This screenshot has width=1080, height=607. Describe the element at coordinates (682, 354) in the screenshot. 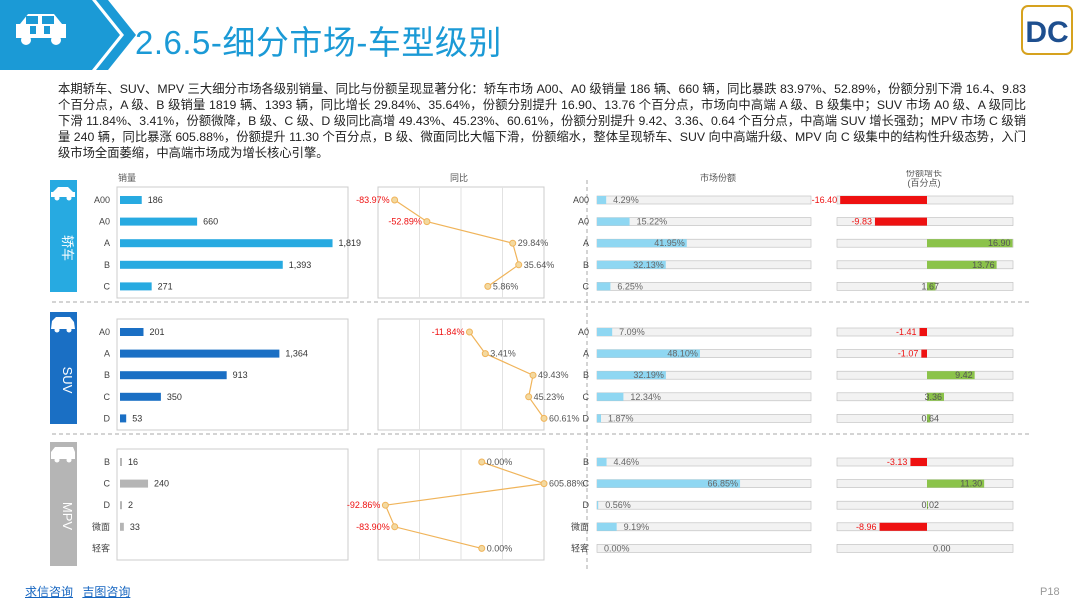

I see `share-label: 48.10%` at that location.